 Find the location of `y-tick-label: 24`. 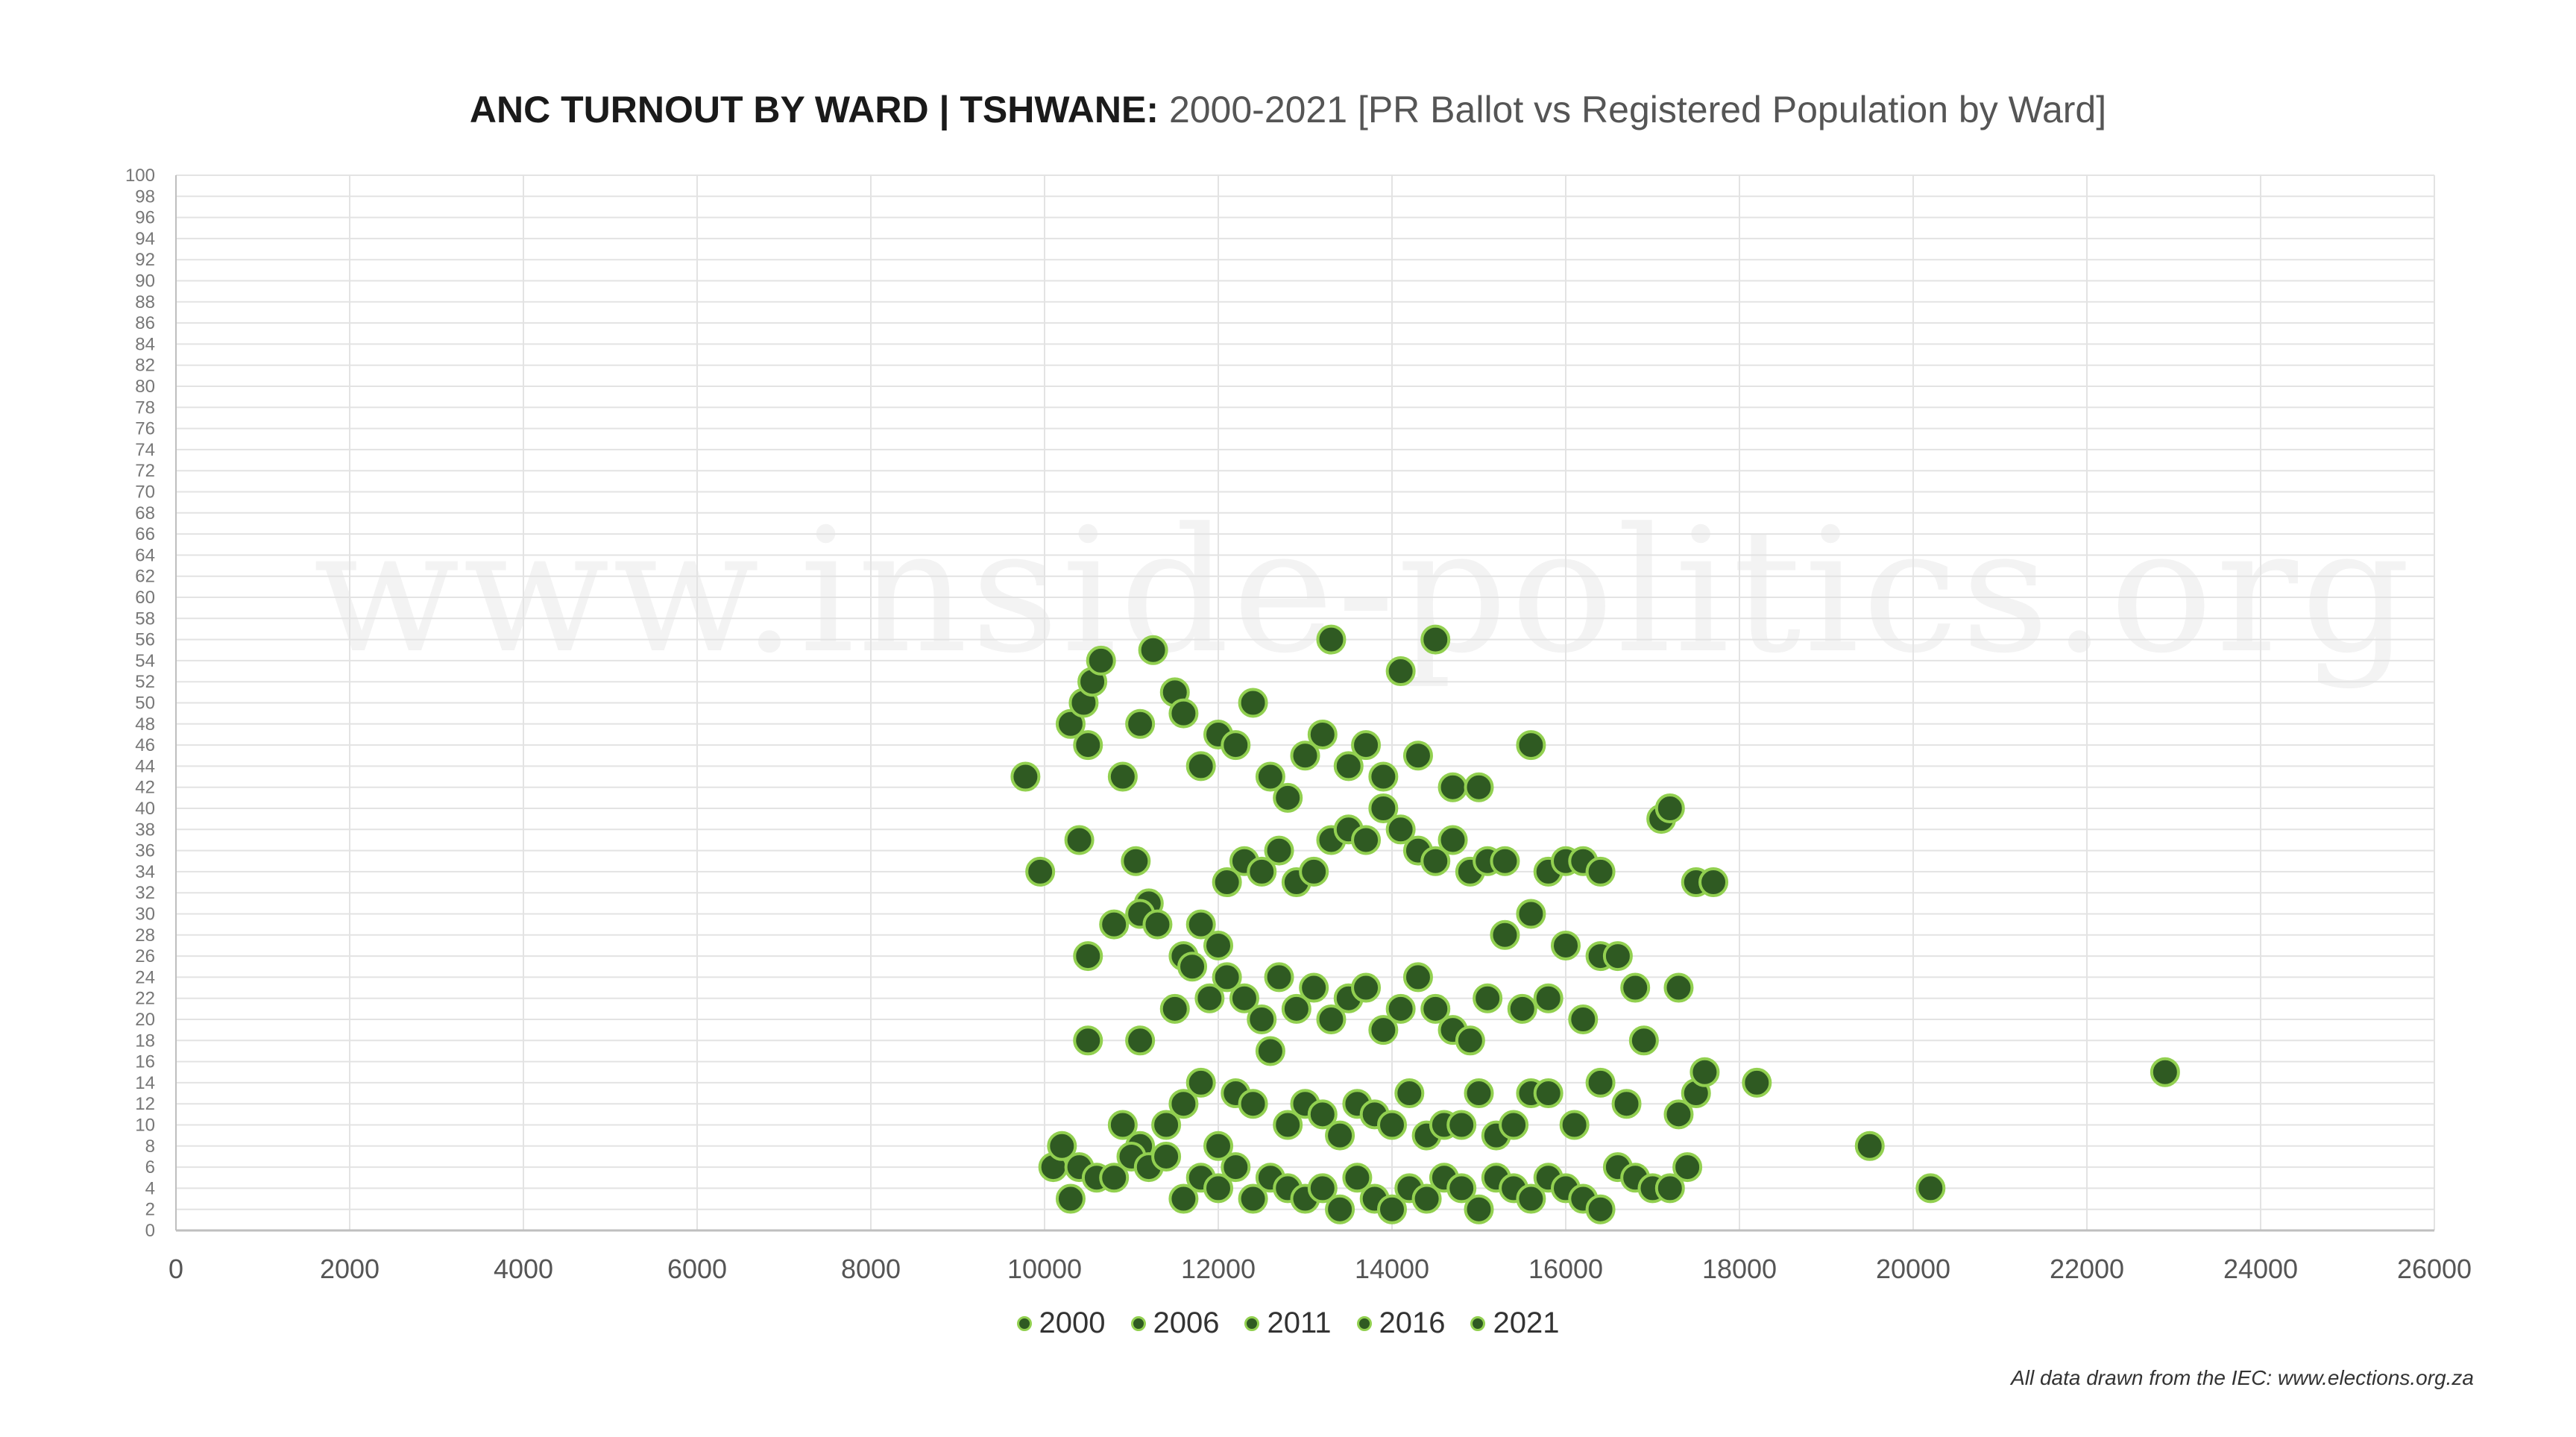

y-tick-label: 24 is located at coordinates (145, 977).